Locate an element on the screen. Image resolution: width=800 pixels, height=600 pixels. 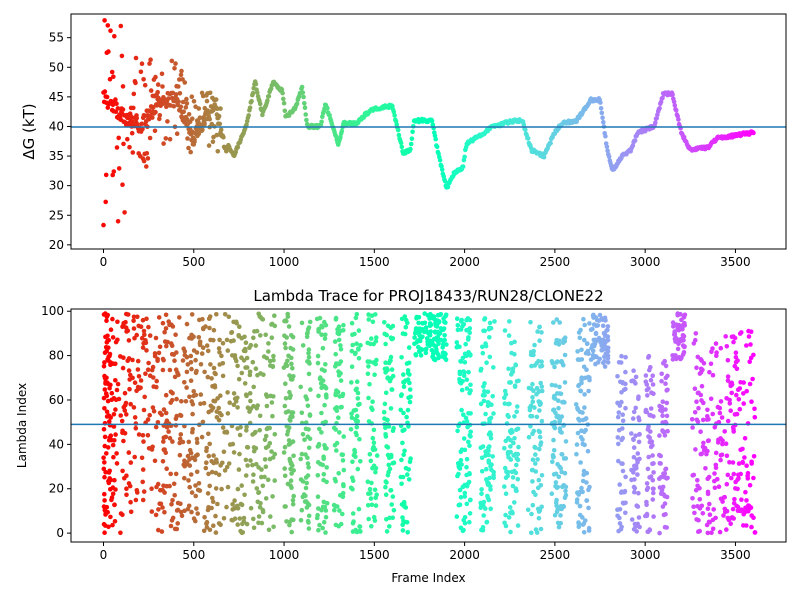
y-tick-label: 25 is located at coordinates (56, 215).